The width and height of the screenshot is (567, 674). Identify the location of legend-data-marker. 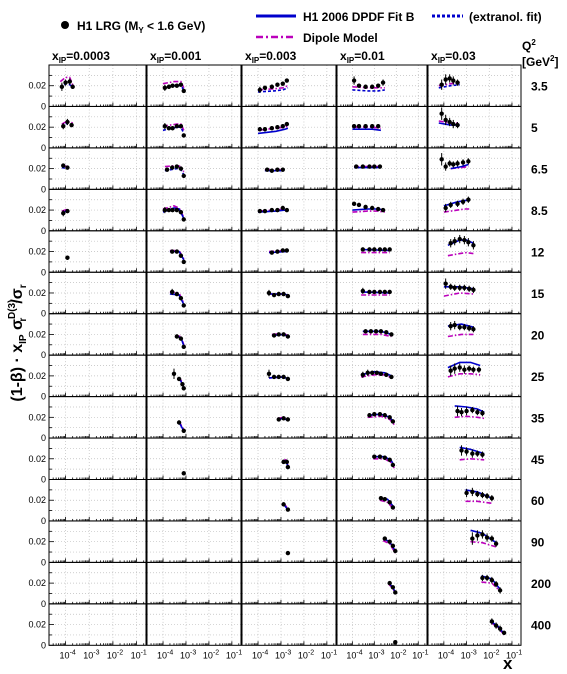
(65, 25).